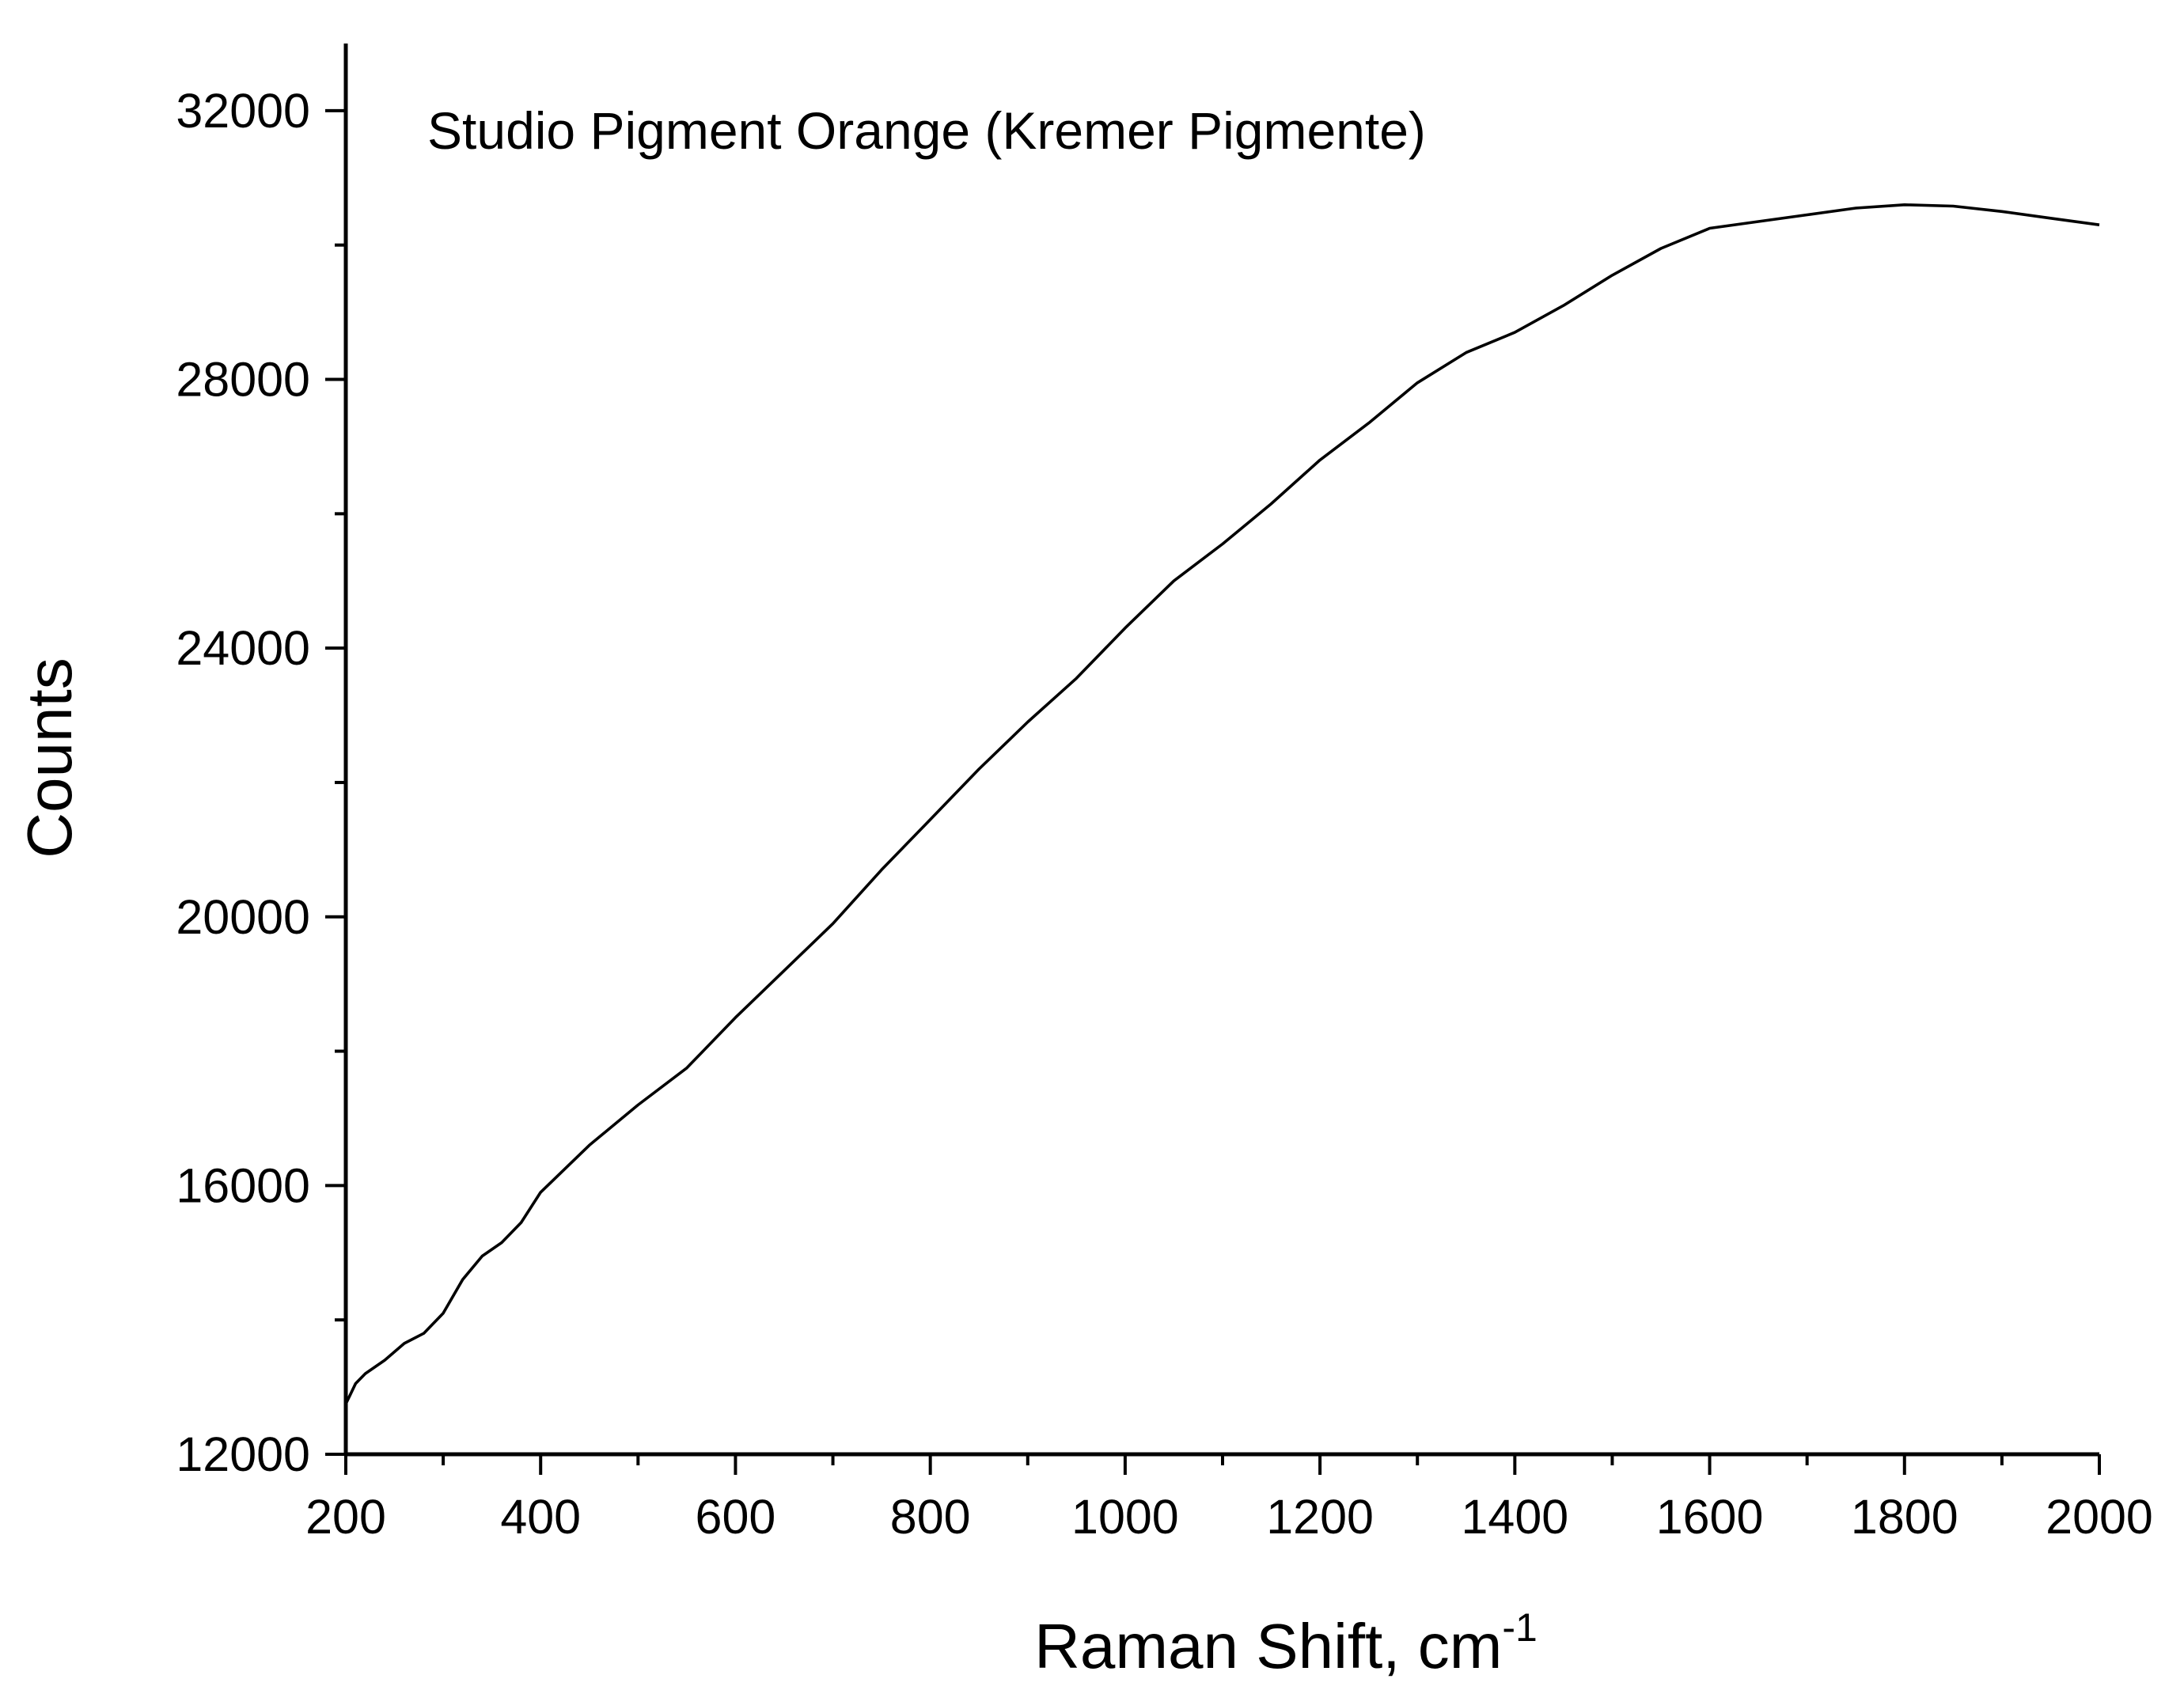  What do you see at coordinates (1125, 1517) in the screenshot?
I see `x-tick-label: 1000` at bounding box center [1125, 1517].